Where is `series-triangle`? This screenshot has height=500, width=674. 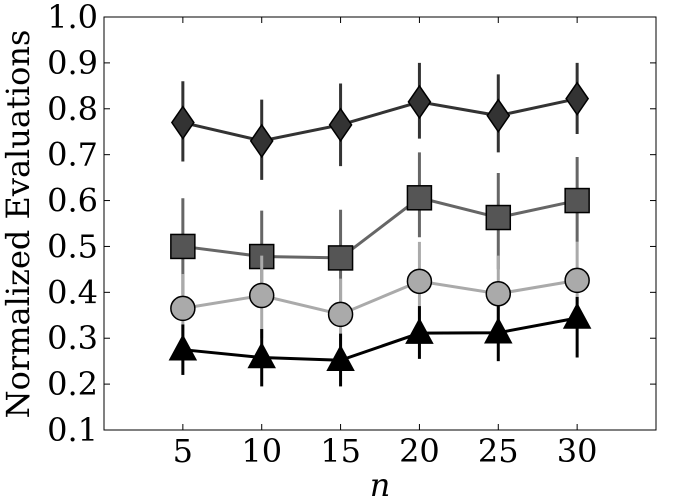
series-triangle is located at coordinates (380, 341).